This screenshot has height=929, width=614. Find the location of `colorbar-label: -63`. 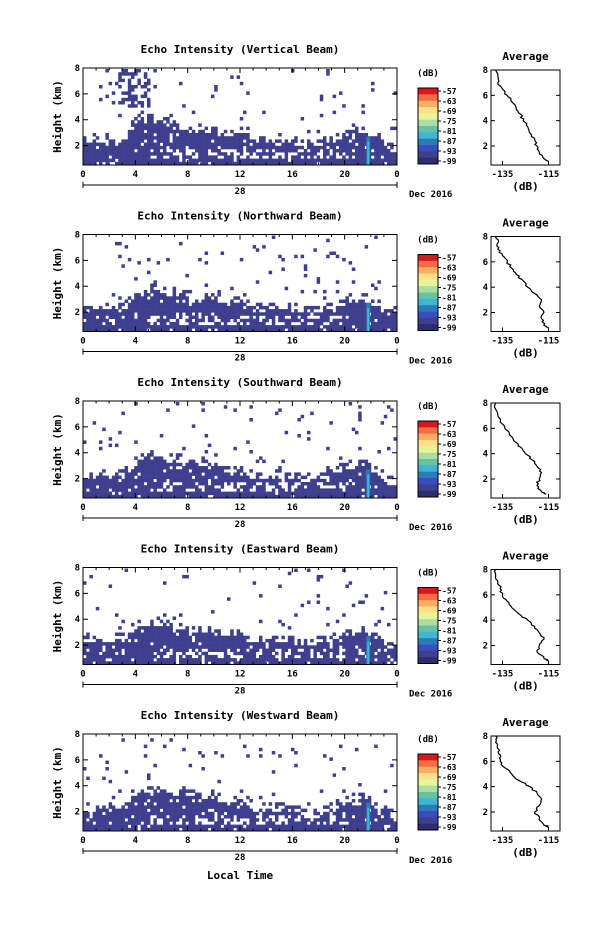

colorbar-label: -63 is located at coordinates (449, 601).